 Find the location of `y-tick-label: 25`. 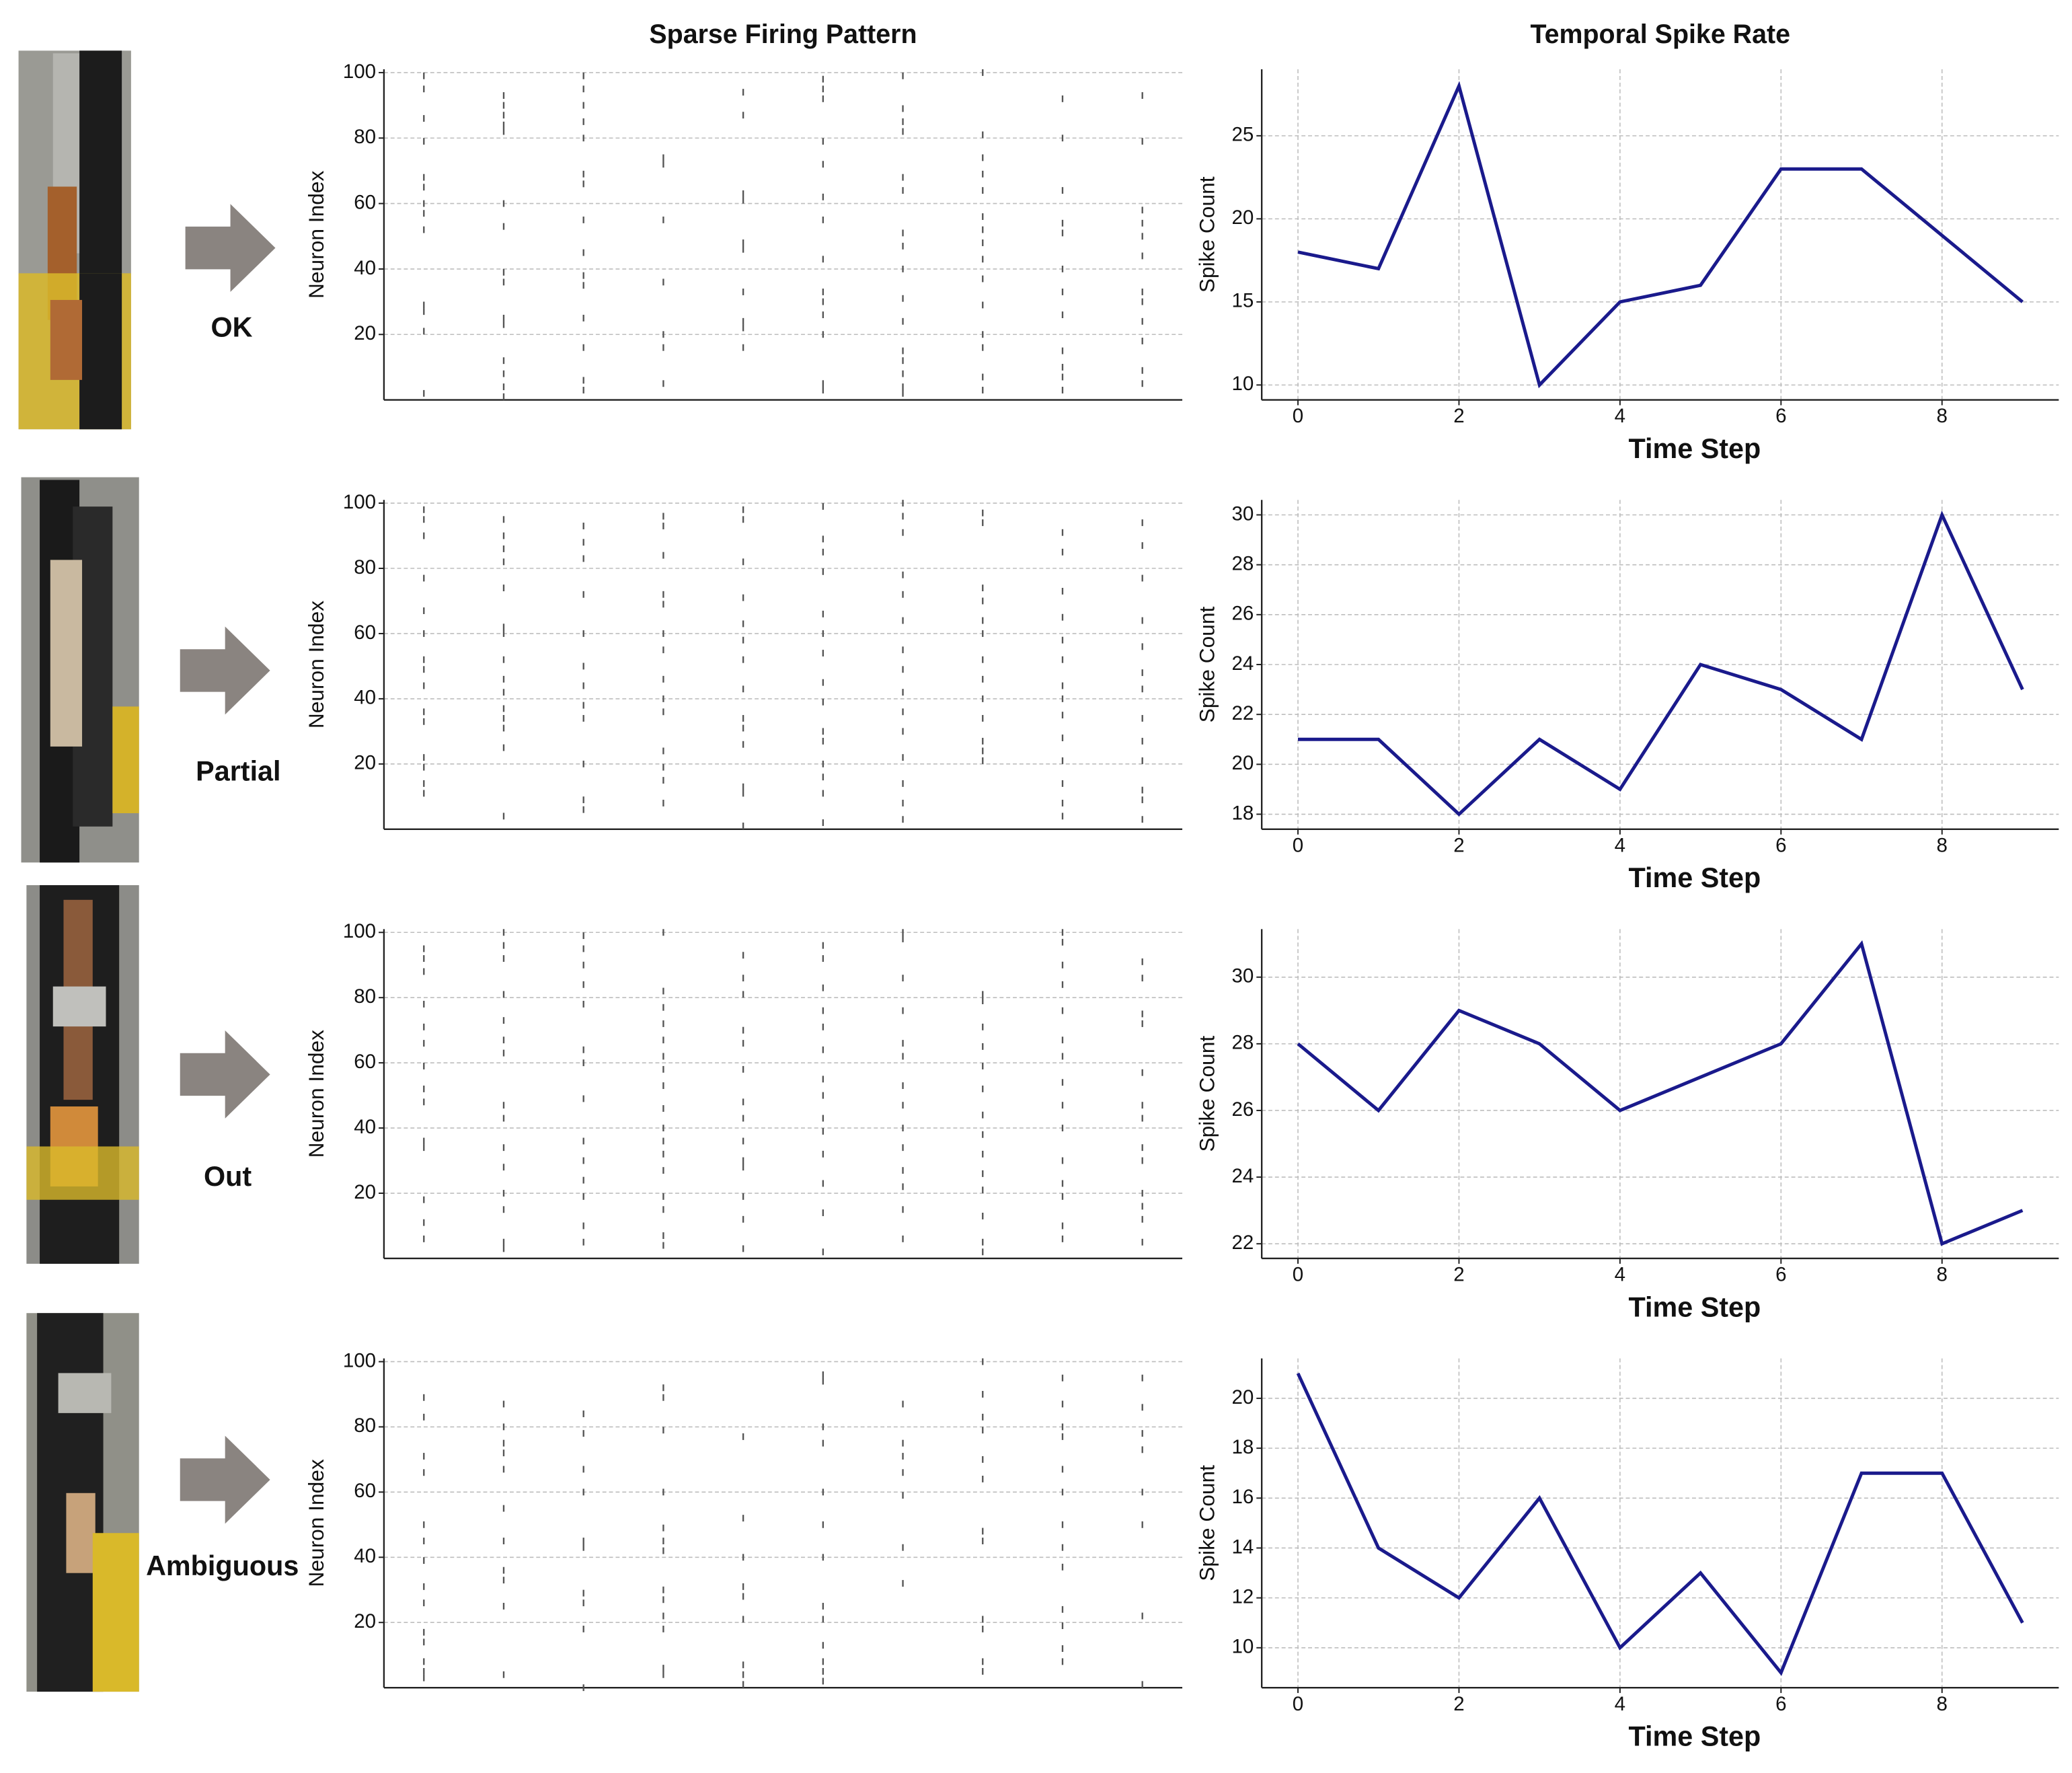

y-tick-label: 25 is located at coordinates (1243, 135).